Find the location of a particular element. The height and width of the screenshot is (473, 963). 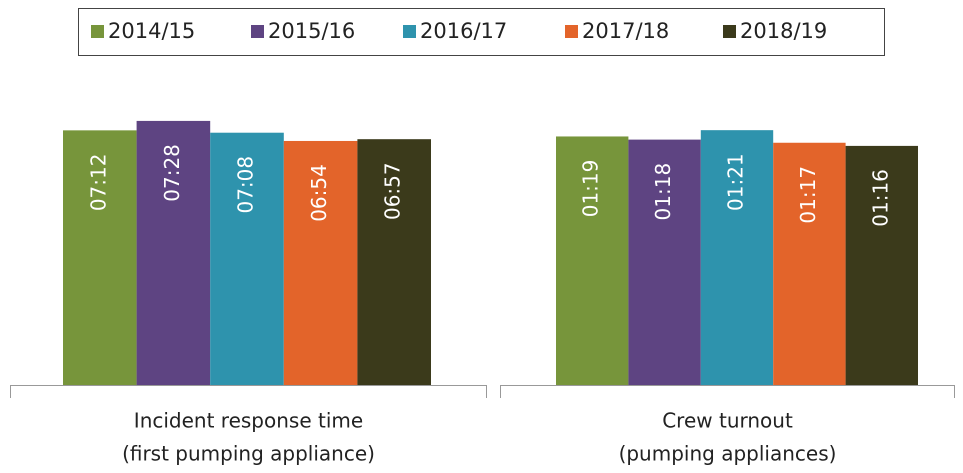

value-label: 06:57 is located at coordinates (393, 191).